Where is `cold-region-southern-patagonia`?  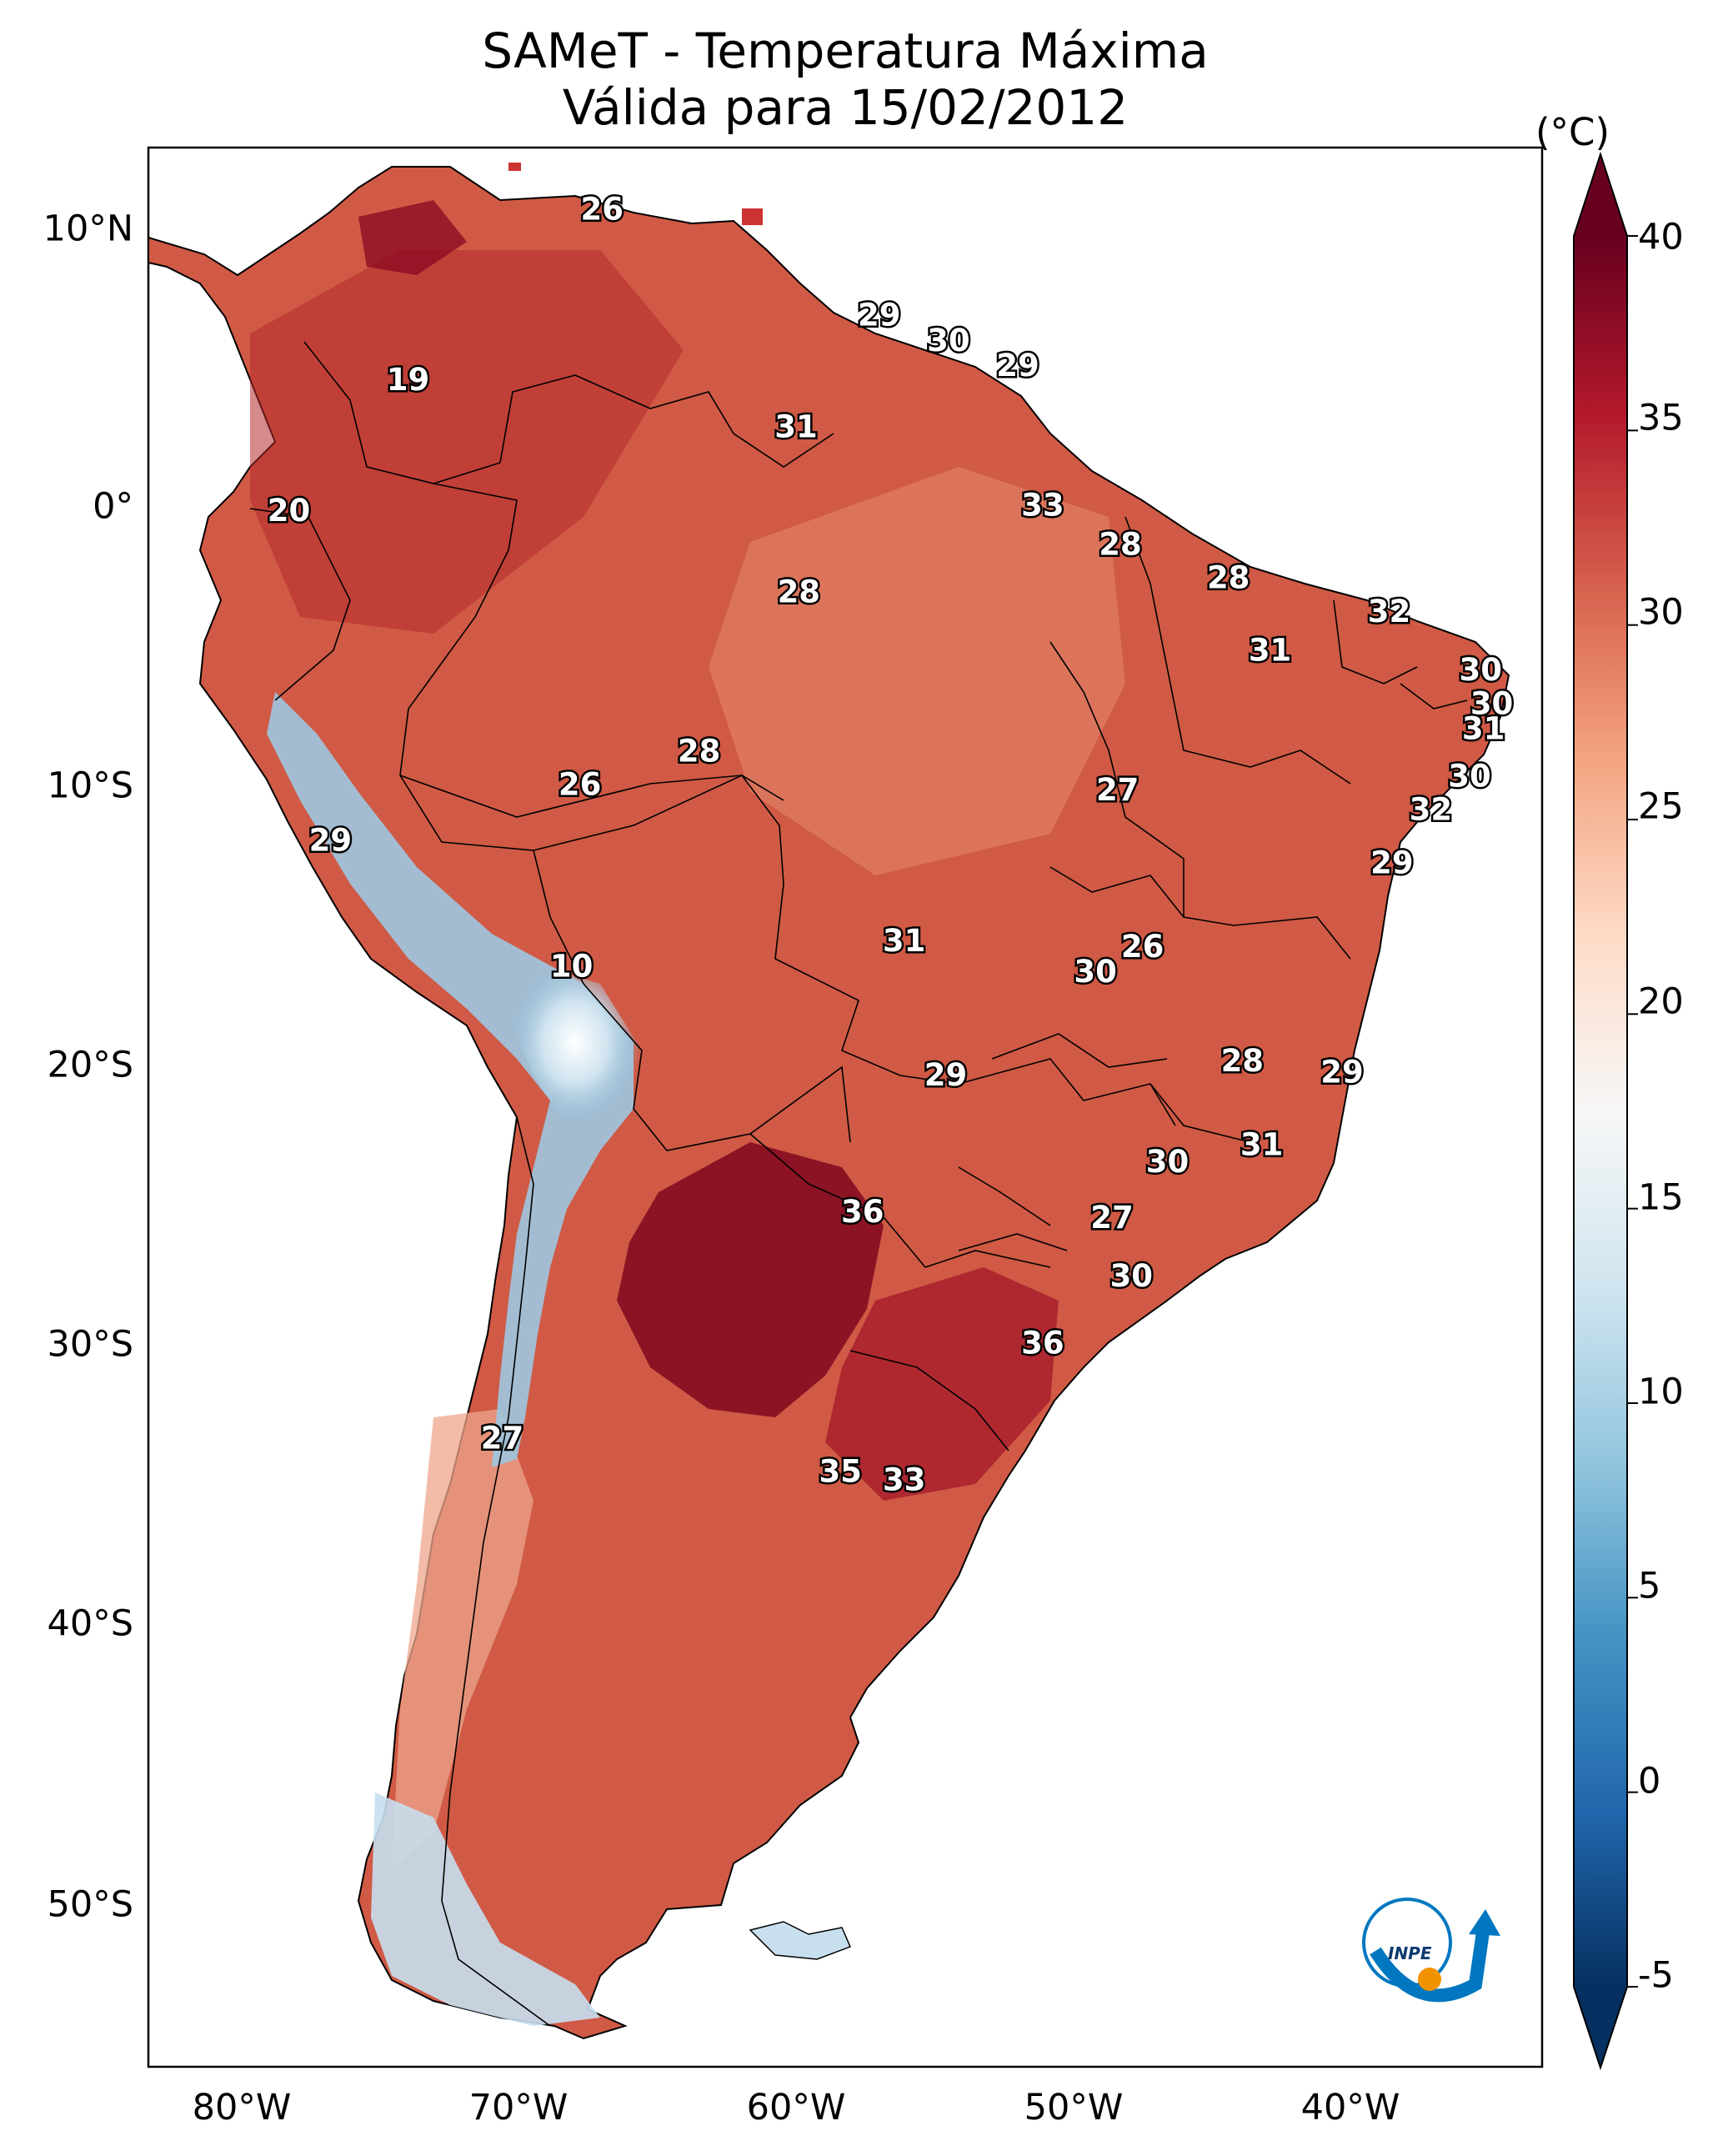
cold-region-southern-patagonia is located at coordinates (486, 1909).